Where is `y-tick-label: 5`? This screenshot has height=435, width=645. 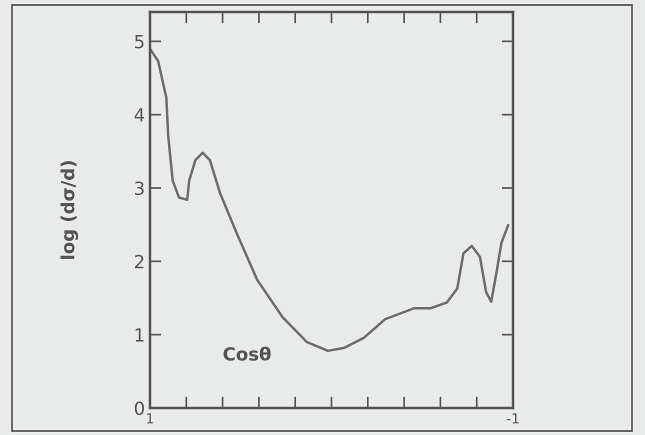 y-tick-label: 5 is located at coordinates (139, 41).